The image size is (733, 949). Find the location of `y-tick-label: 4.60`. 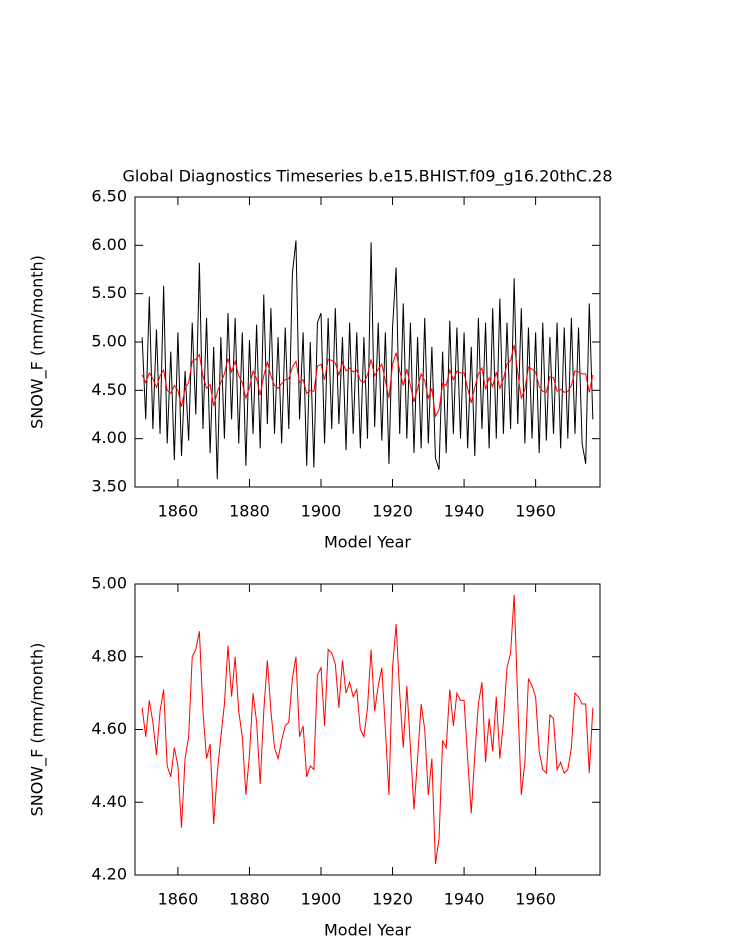

y-tick-label: 4.60 is located at coordinates (109, 728).